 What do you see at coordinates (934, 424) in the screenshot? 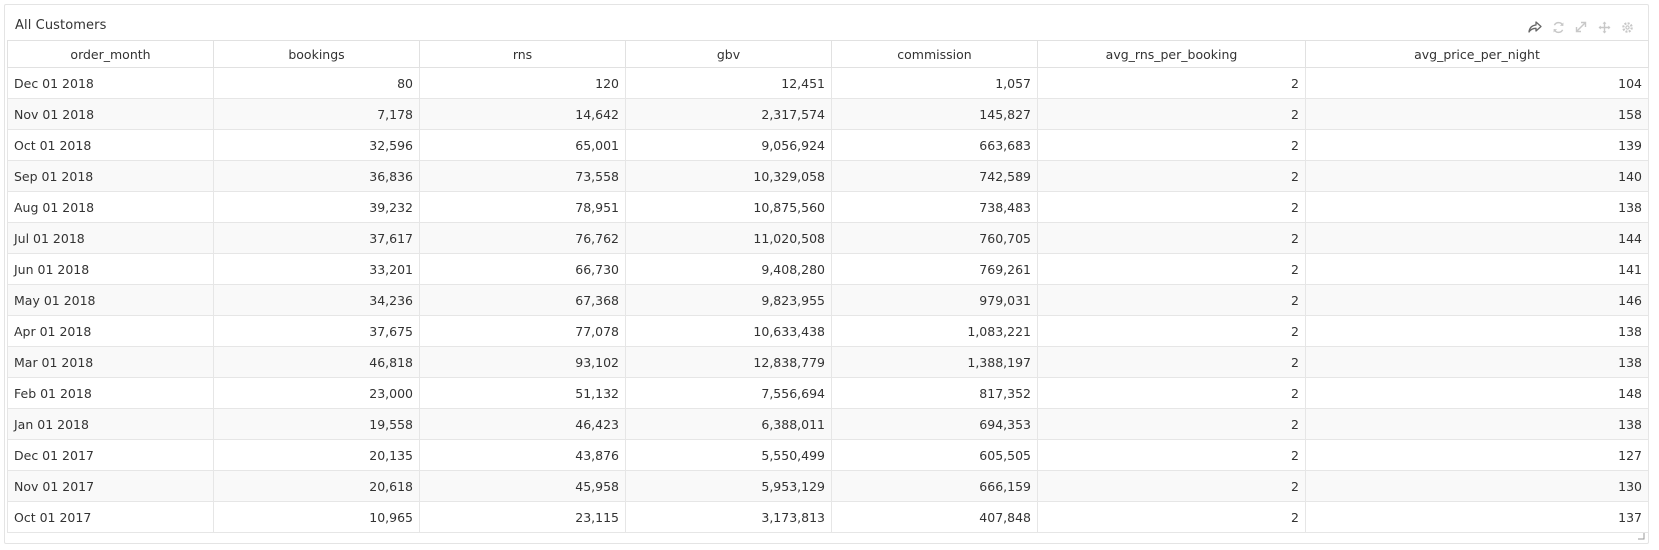
I see `cell-commission: 694,353` at bounding box center [934, 424].